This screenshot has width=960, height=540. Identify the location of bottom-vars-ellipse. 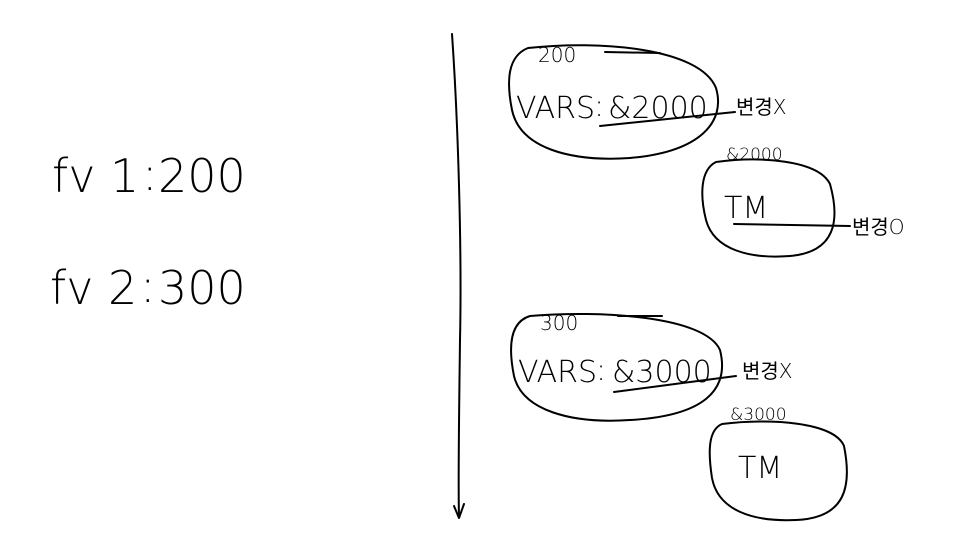
(617, 367).